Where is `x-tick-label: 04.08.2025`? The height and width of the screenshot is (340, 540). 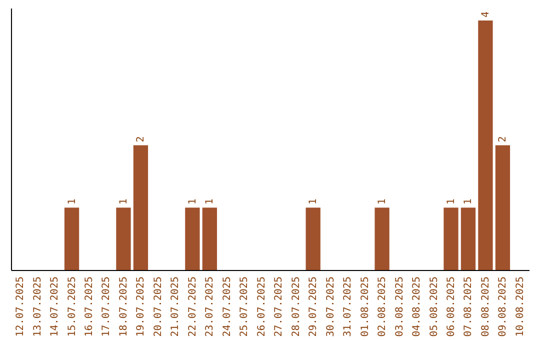
x-tick-label: 04.08.2025 is located at coordinates (417, 306).